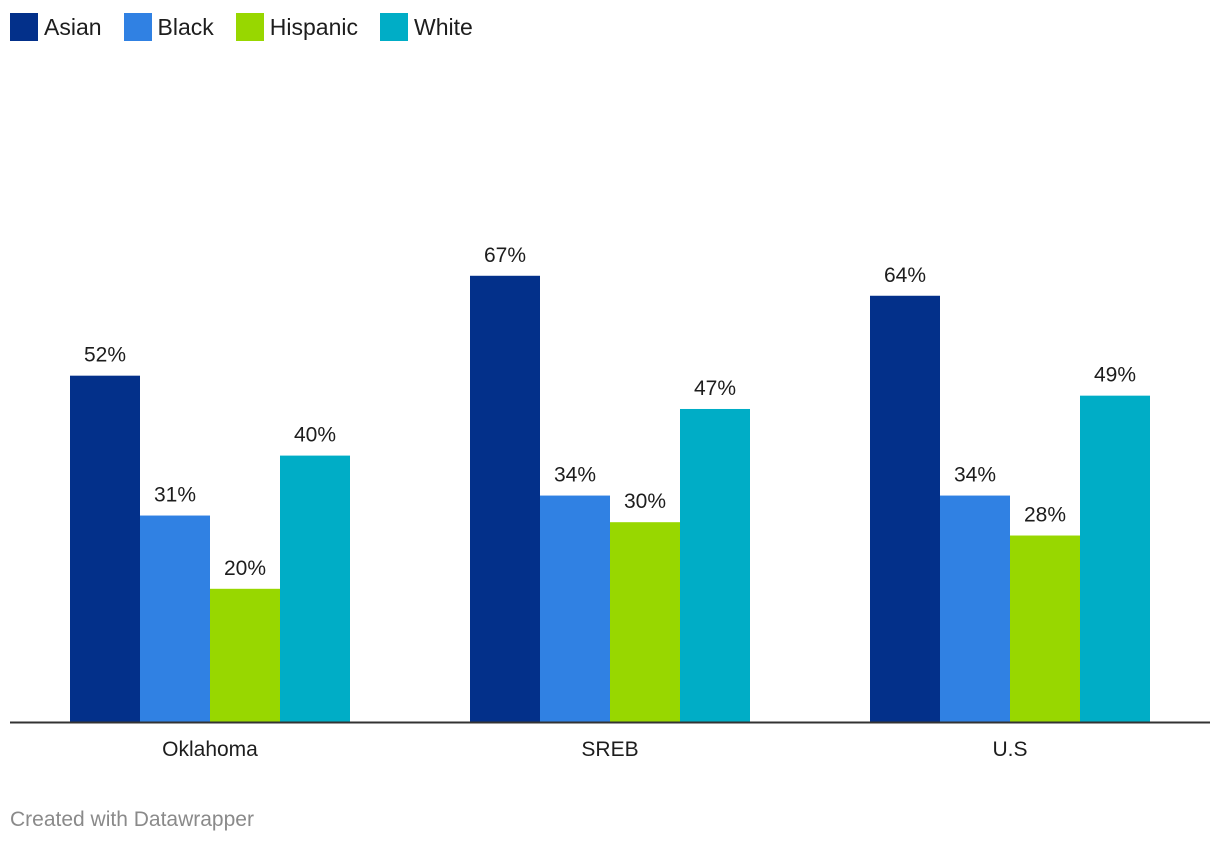 This screenshot has width=1220, height=844. What do you see at coordinates (1009, 749) in the screenshot?
I see `x-tick-label-us: U.S` at bounding box center [1009, 749].